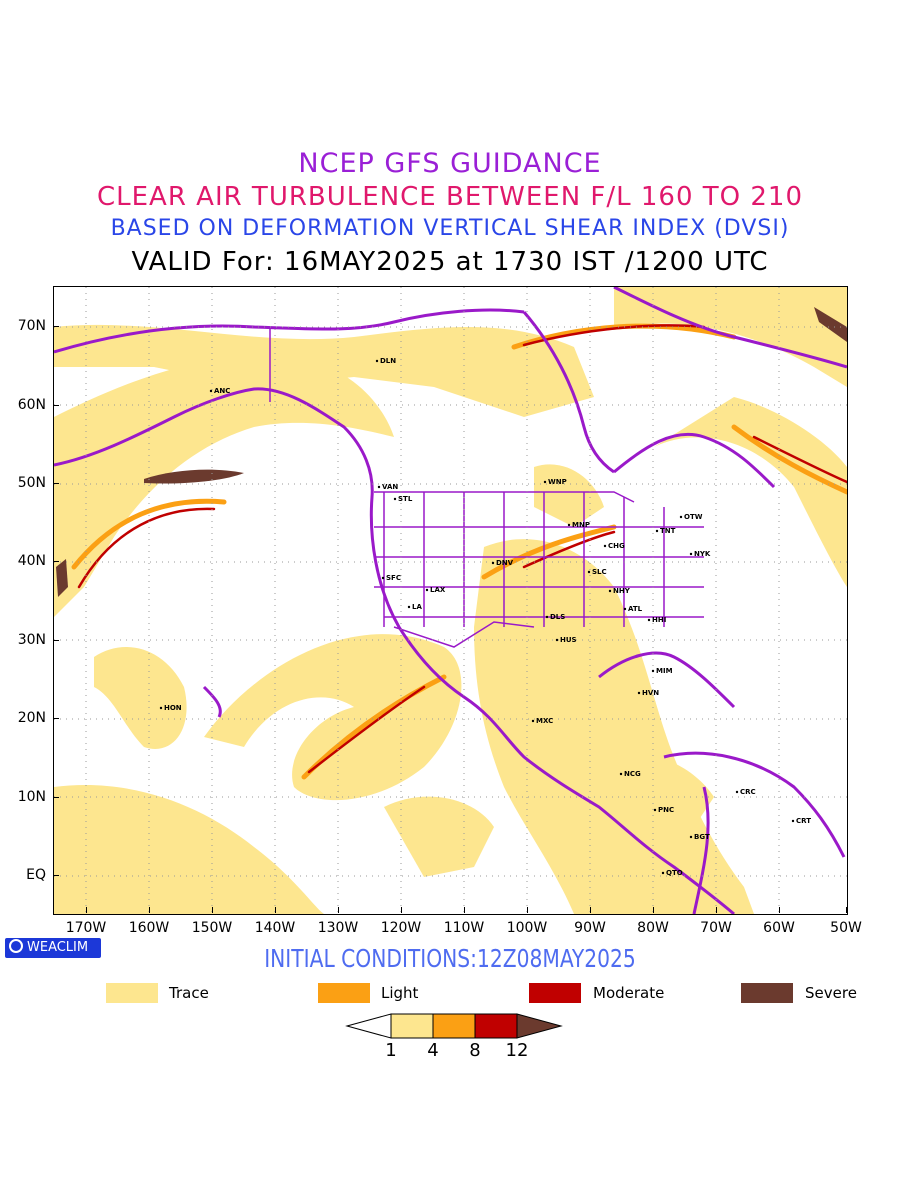 This screenshot has height=1200, width=900. What do you see at coordinates (767, 993) in the screenshot?
I see `legend-severe-swatch` at bounding box center [767, 993].